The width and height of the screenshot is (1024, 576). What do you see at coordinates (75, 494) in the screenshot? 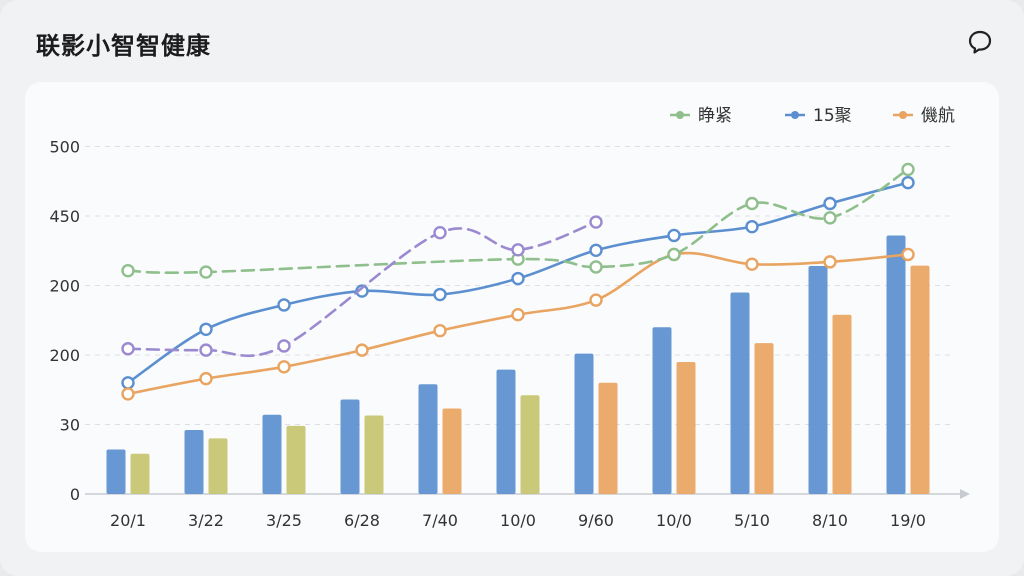
I see `y-tick-label: 0` at bounding box center [75, 494].